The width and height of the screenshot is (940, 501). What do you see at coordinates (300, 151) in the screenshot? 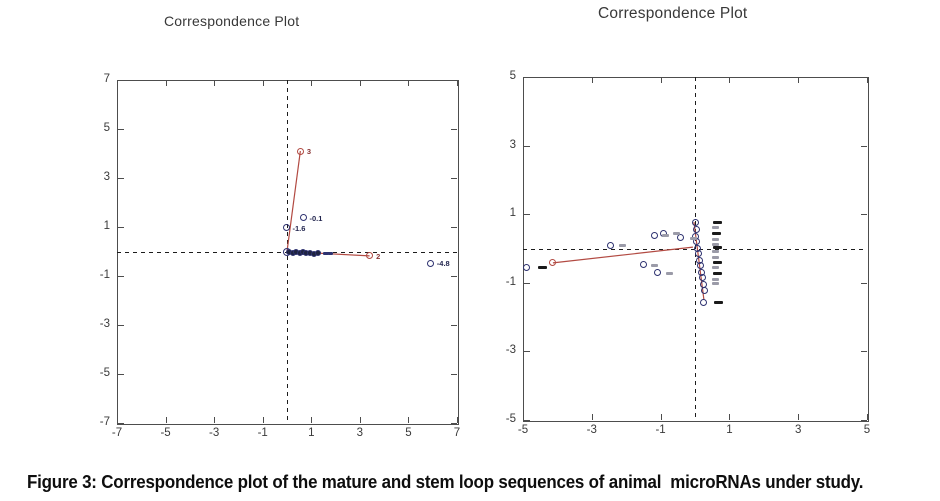
I see `red-vector-marker` at bounding box center [300, 151].